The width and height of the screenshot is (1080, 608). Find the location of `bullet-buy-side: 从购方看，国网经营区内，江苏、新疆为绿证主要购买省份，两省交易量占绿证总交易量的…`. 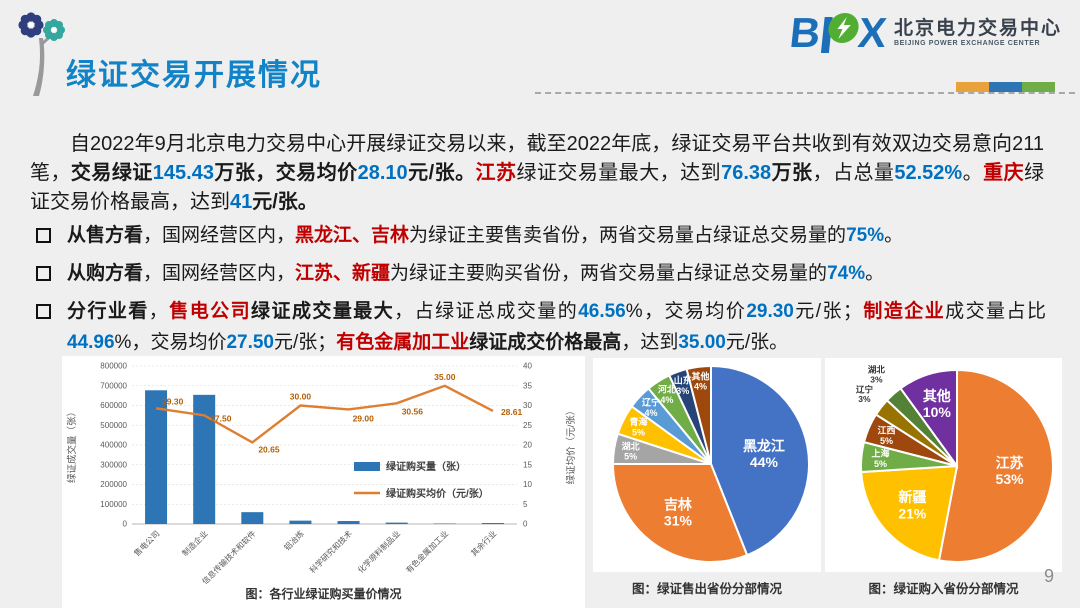

bullet-buy-side: 从购方看，国网经营区内，江苏、新疆为绿证主要购买省份，两省交易量占绿证总交易量的… is located at coordinates (541, 273).